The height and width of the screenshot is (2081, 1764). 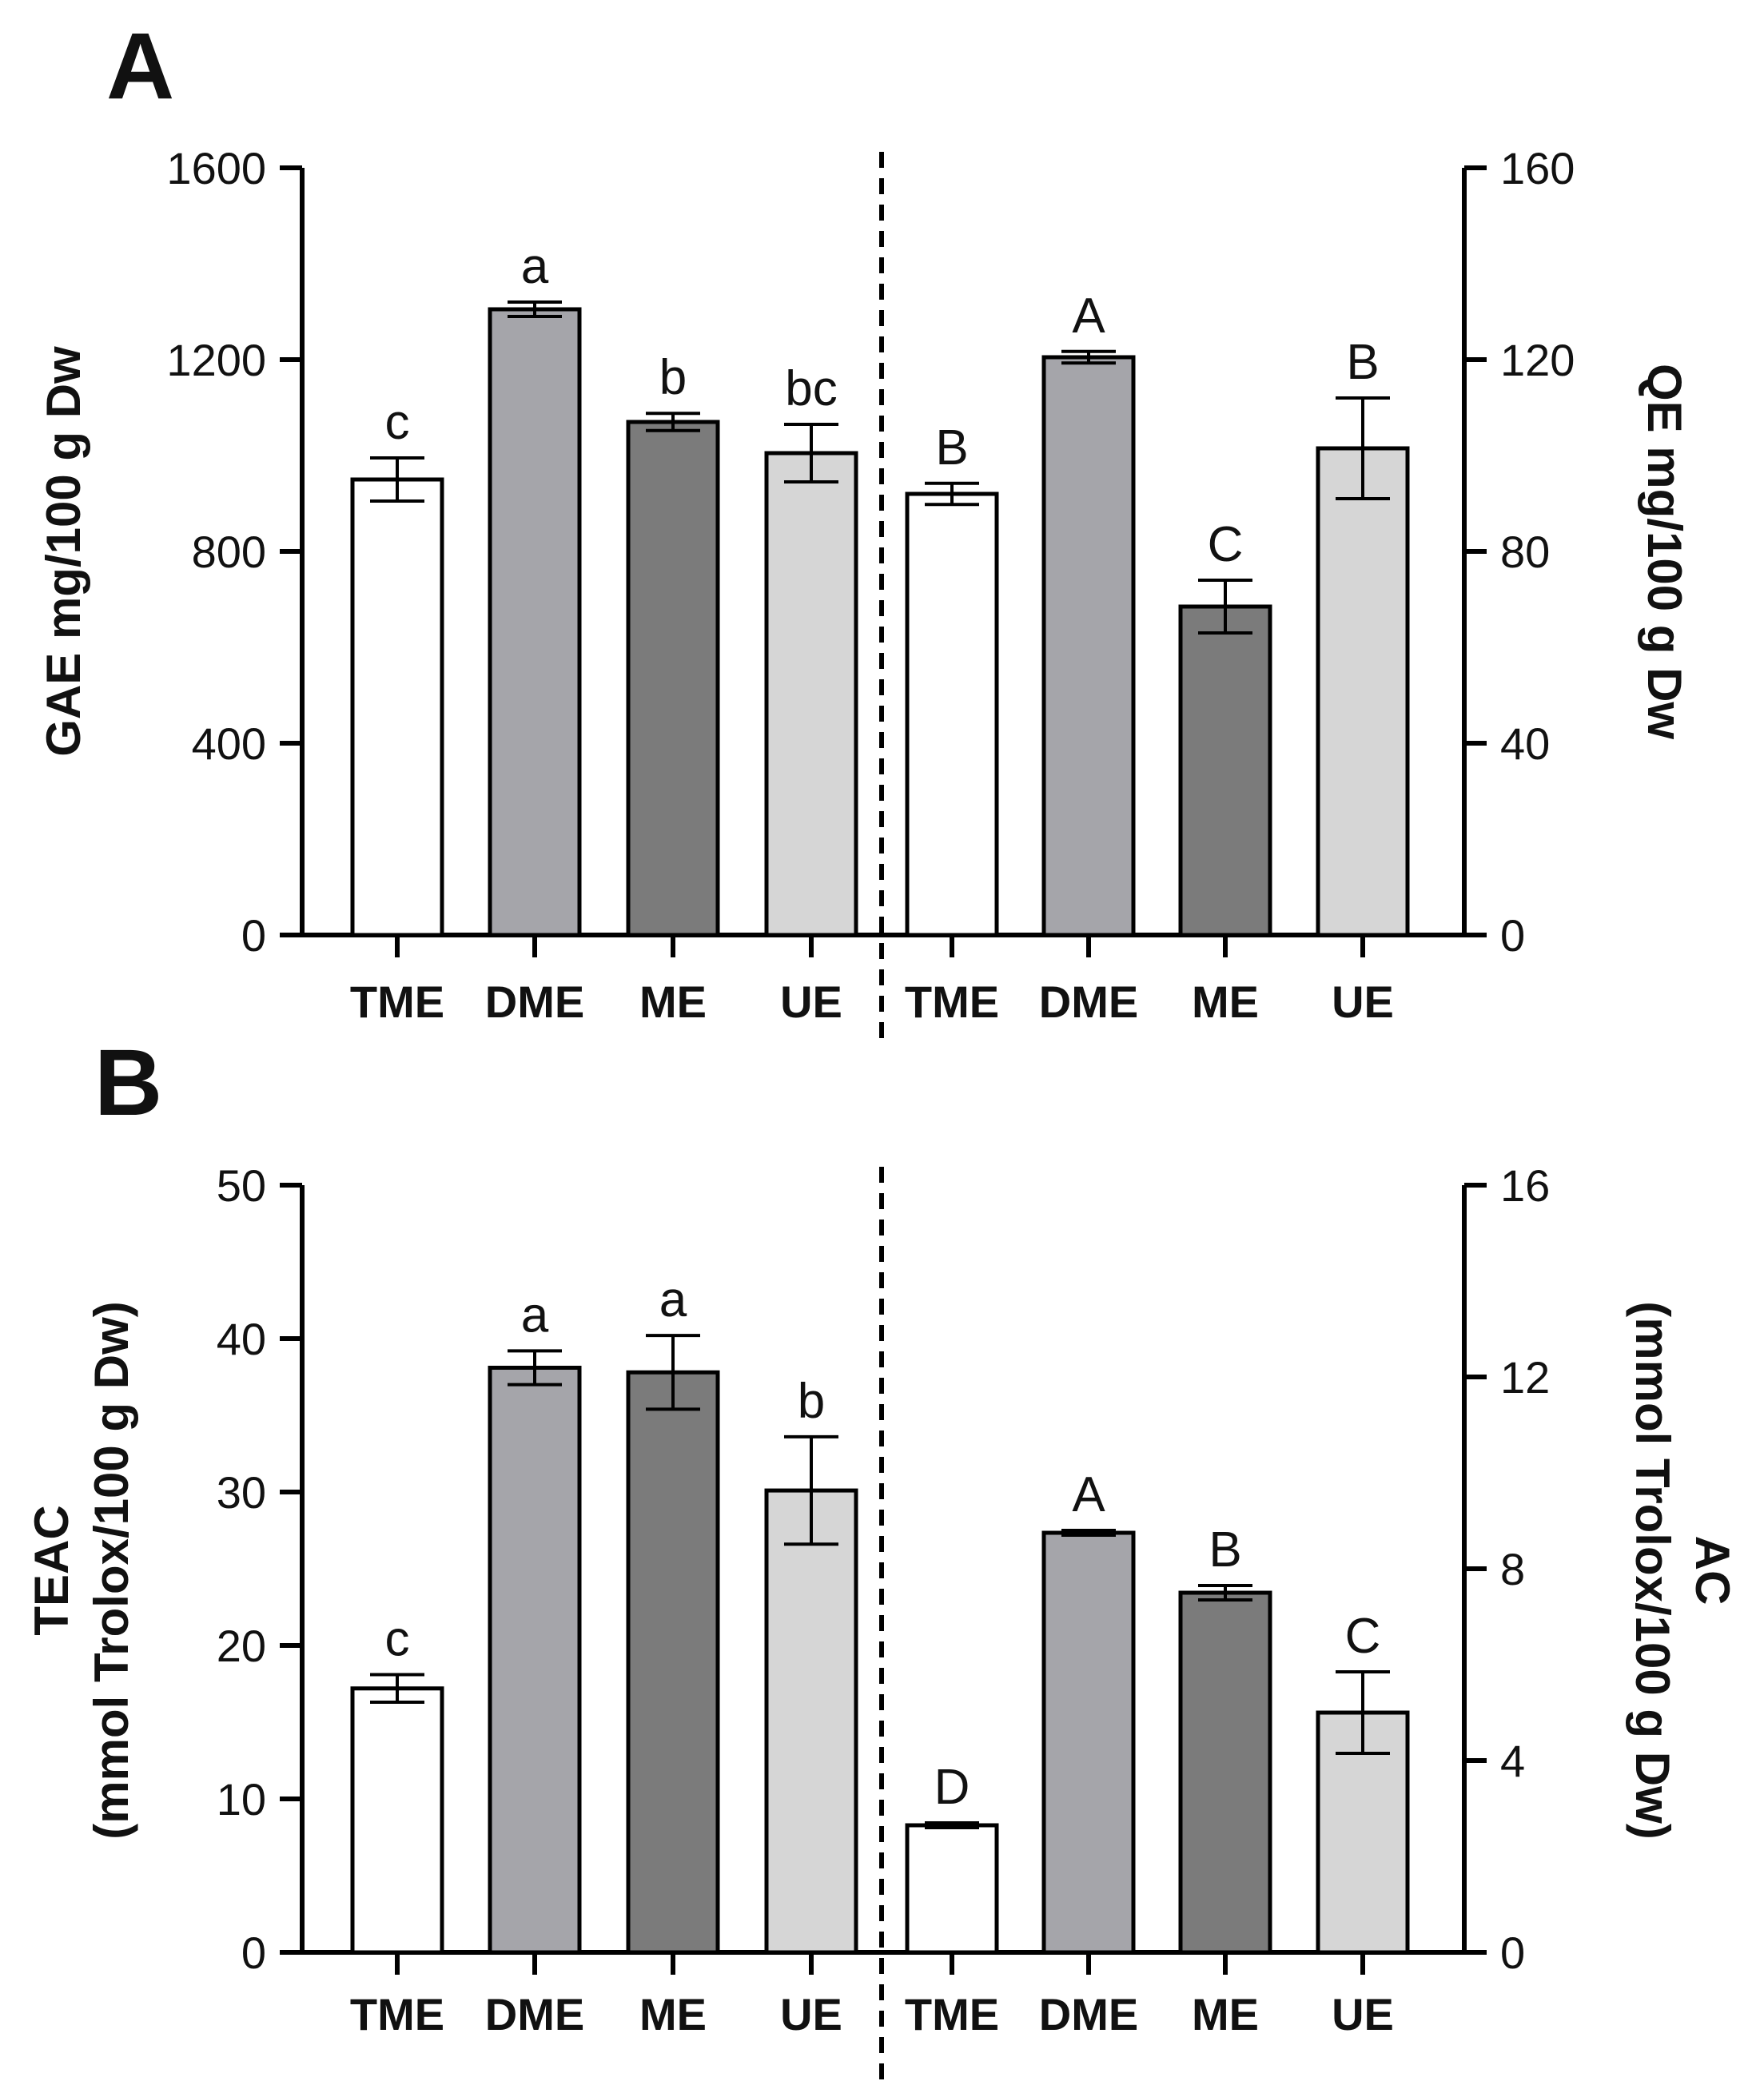 I want to click on panel-b-left-ue-significance-letter: b, so click(x=811, y=1401).